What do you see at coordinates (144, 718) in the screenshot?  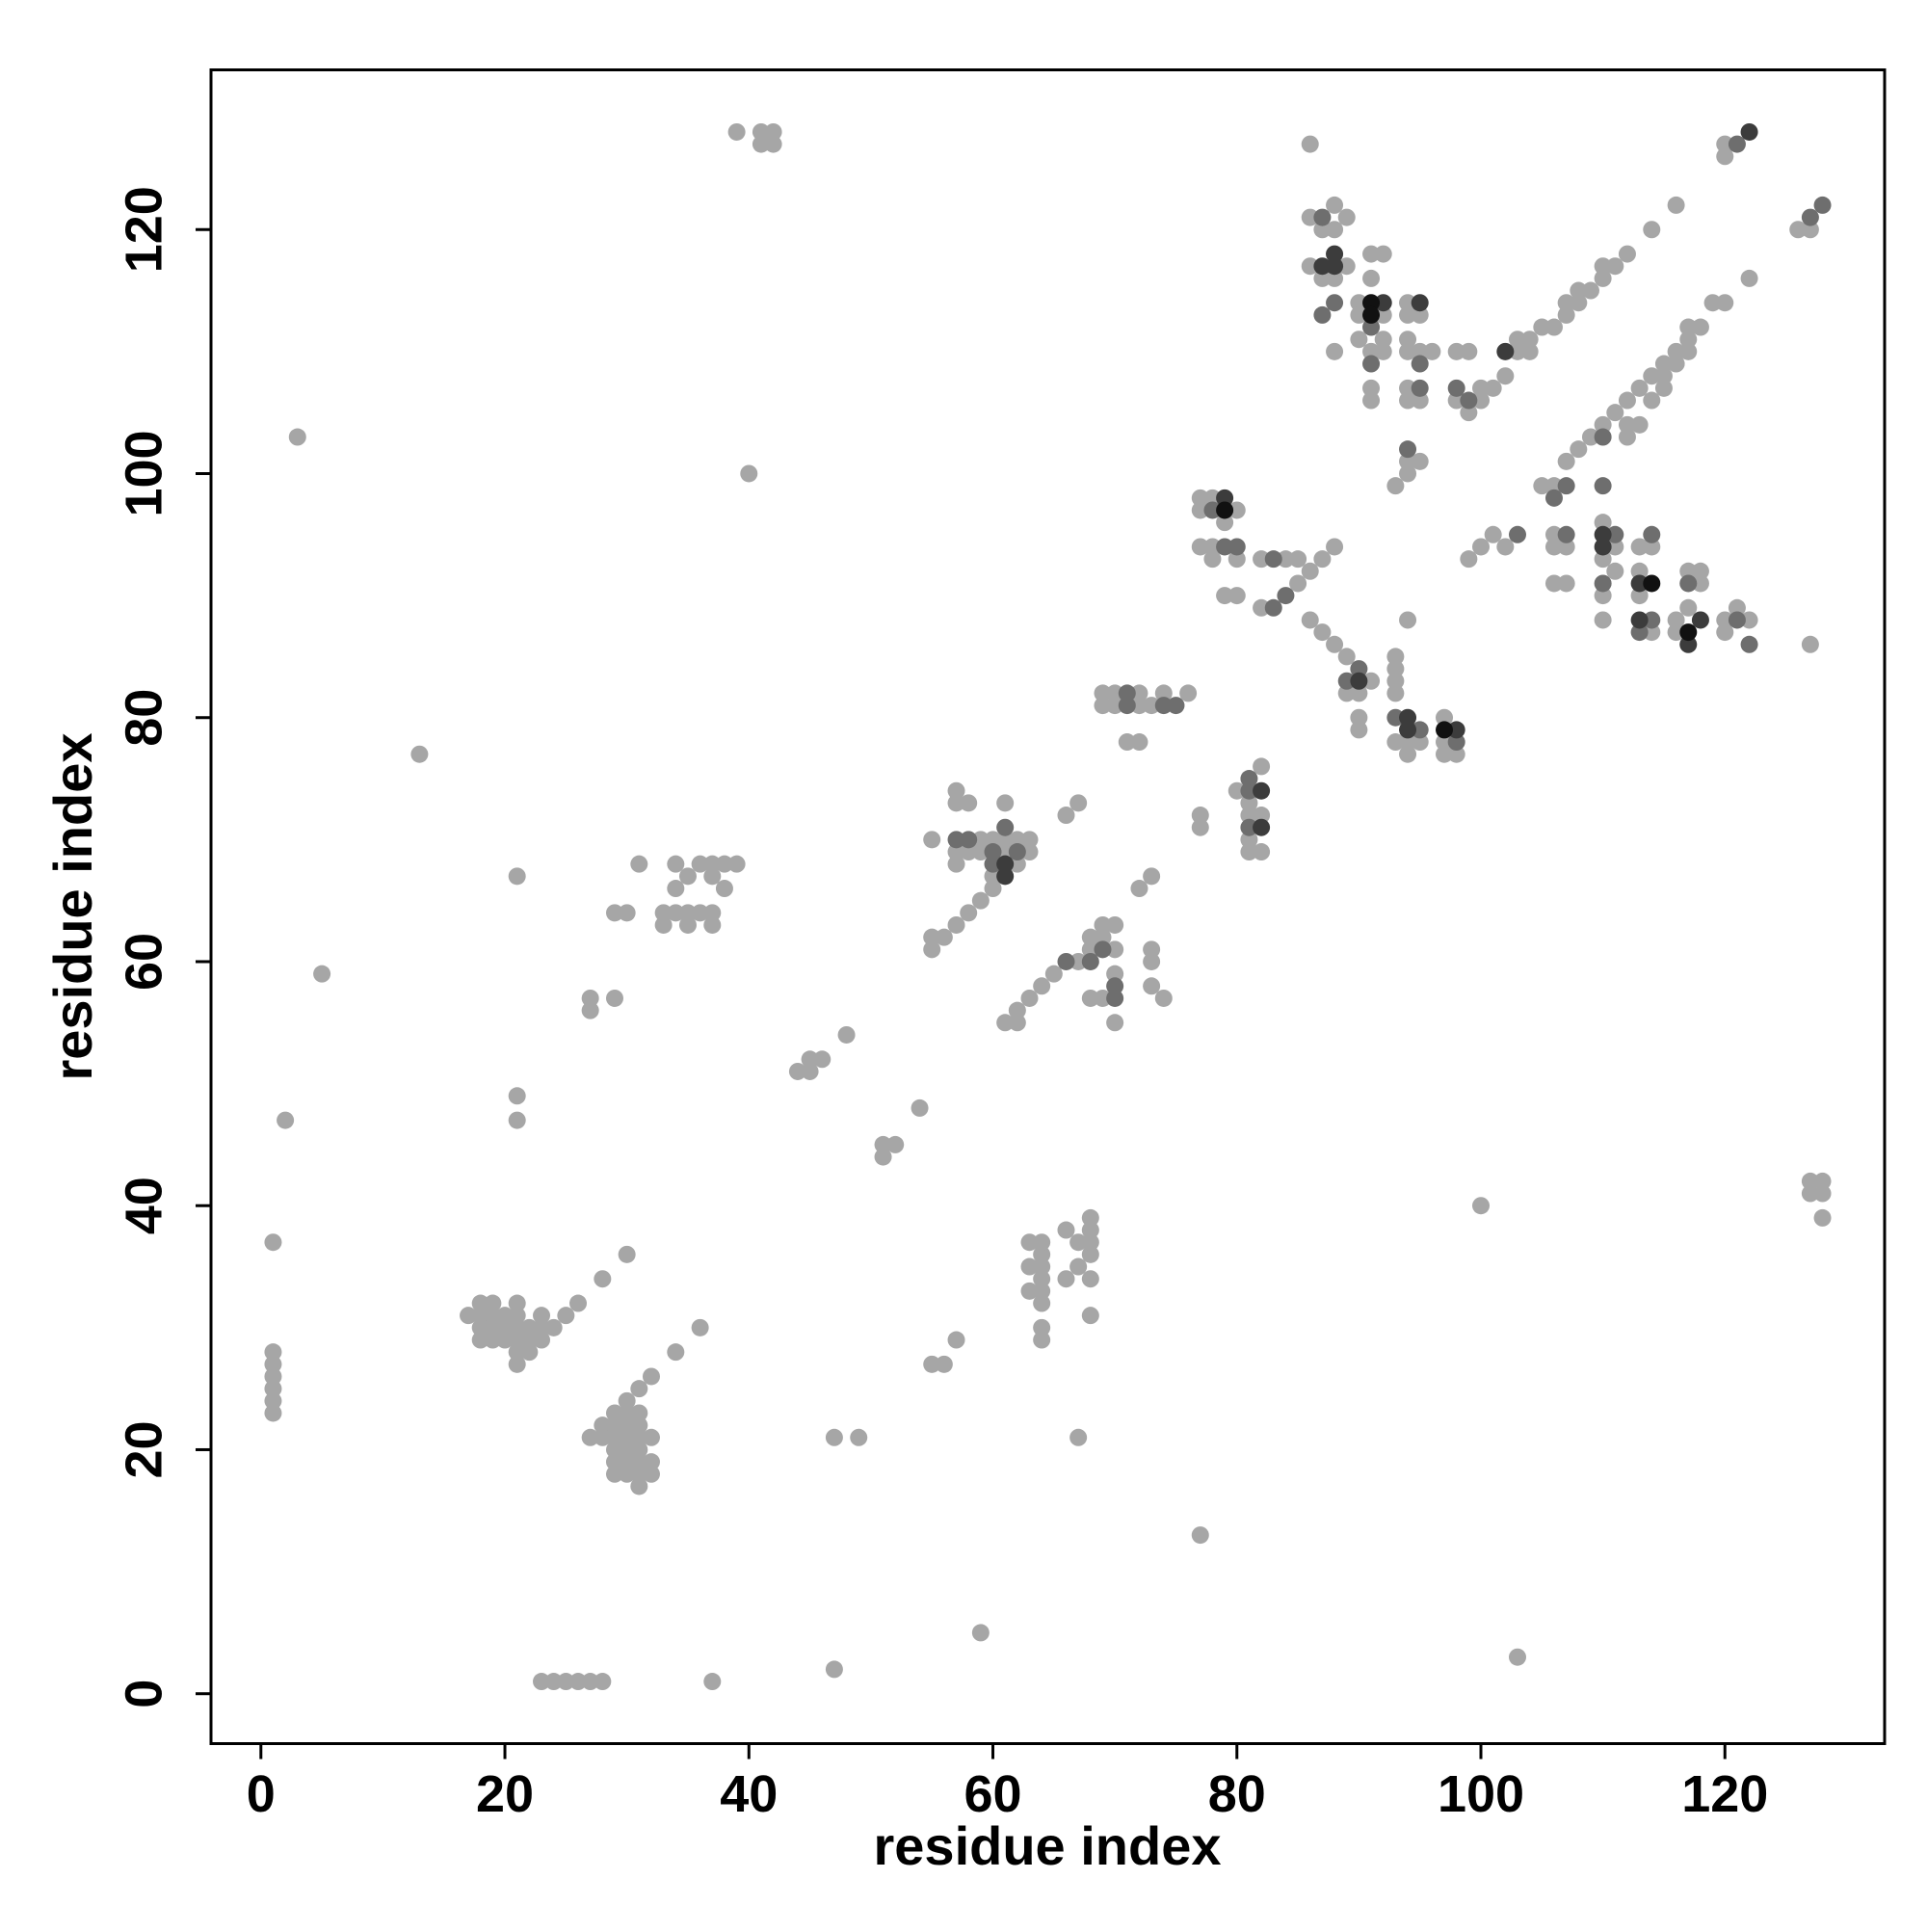 I see `y-tick-label: 80` at bounding box center [144, 718].